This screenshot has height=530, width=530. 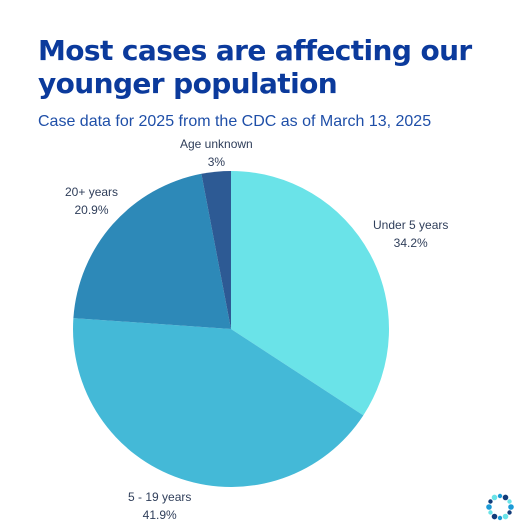 What do you see at coordinates (411, 225) in the screenshot?
I see `slice-label-under-5-name: Under 5 years` at bounding box center [411, 225].